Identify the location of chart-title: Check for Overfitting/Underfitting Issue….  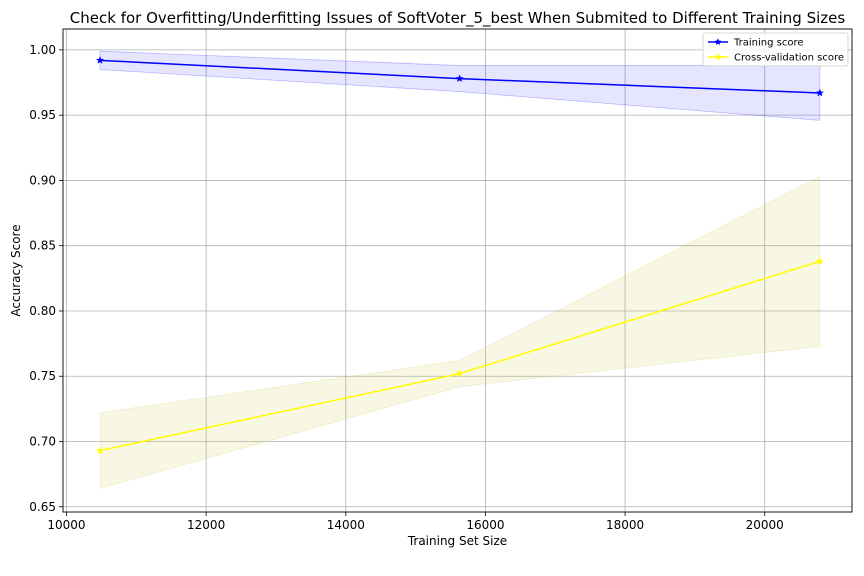
(458, 18).